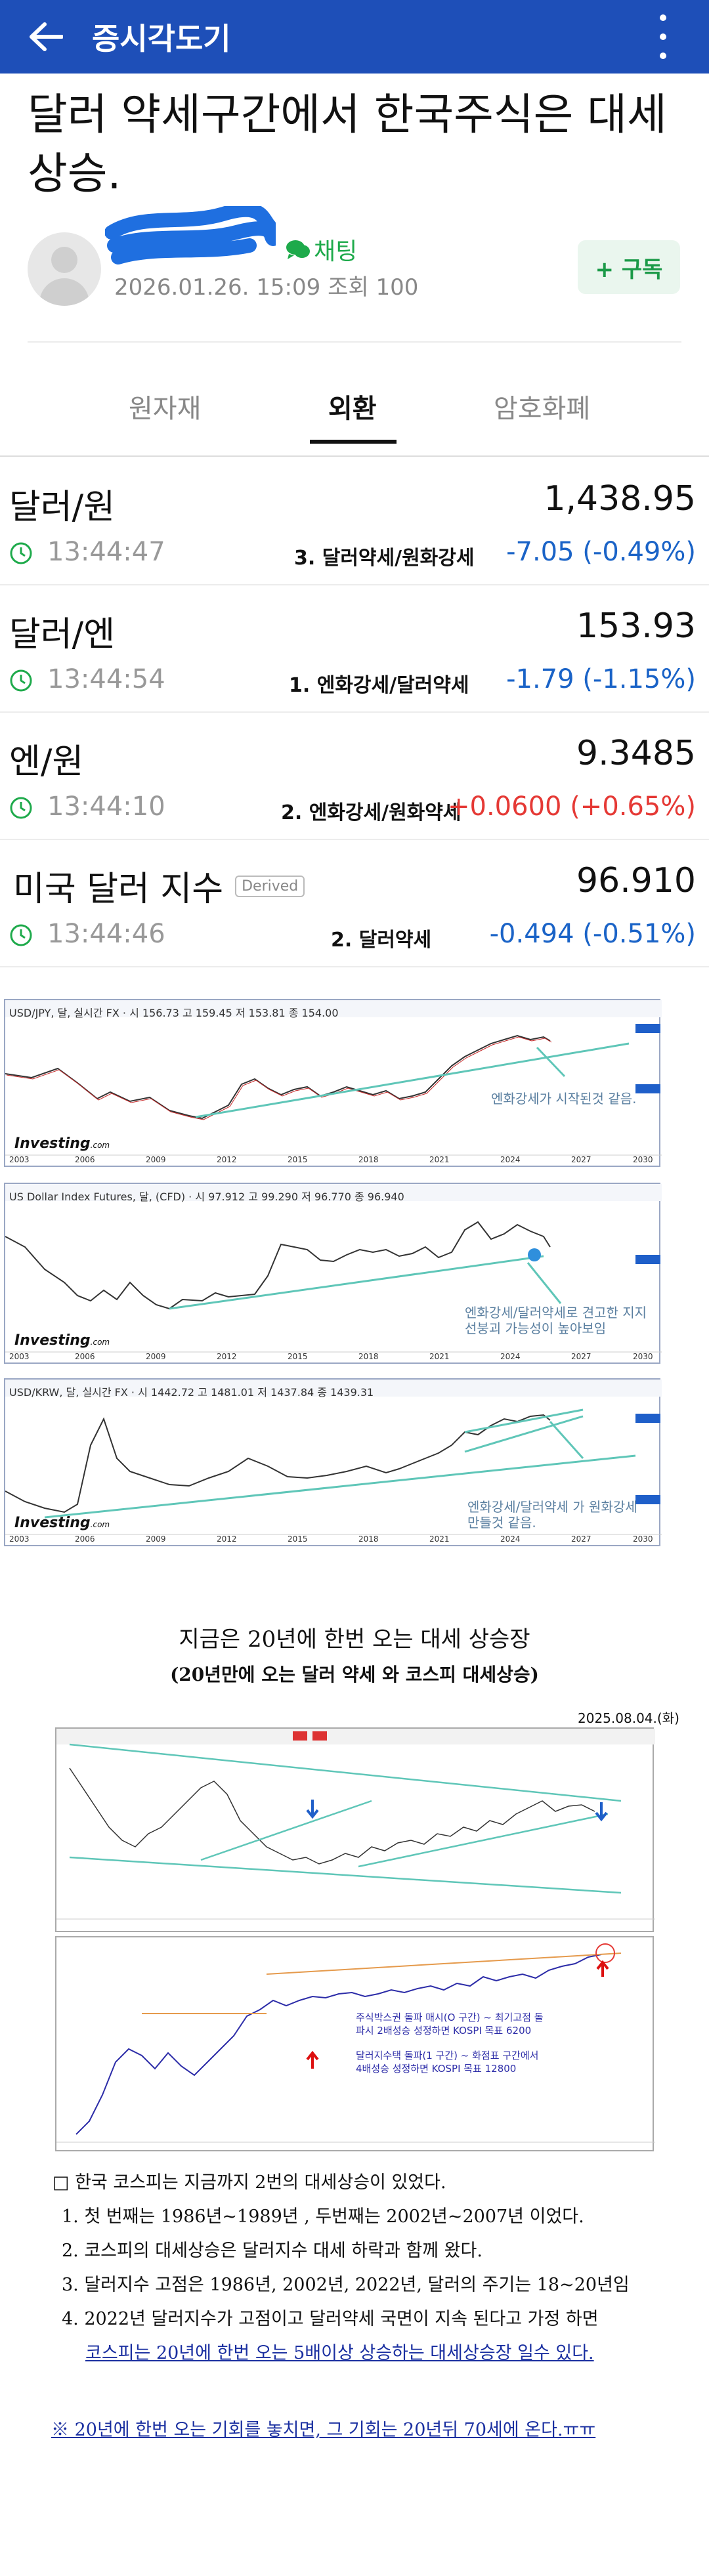  I want to click on post-title: 달러 약세구간에서 한국주식은 대세 상승., so click(347, 144).